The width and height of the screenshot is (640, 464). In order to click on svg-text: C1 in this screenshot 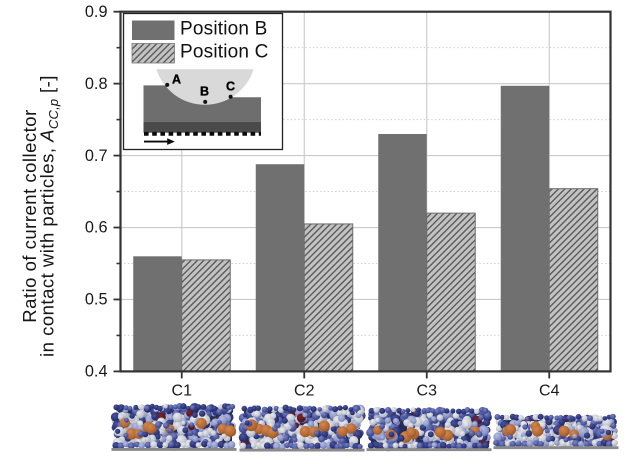, I will do `click(182, 391)`.